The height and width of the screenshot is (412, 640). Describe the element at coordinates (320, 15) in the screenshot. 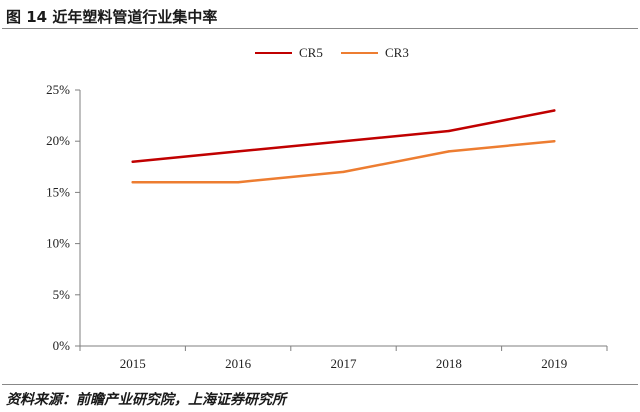

I see `figure-header: 图 14 近年塑料管道行业集中率` at that location.